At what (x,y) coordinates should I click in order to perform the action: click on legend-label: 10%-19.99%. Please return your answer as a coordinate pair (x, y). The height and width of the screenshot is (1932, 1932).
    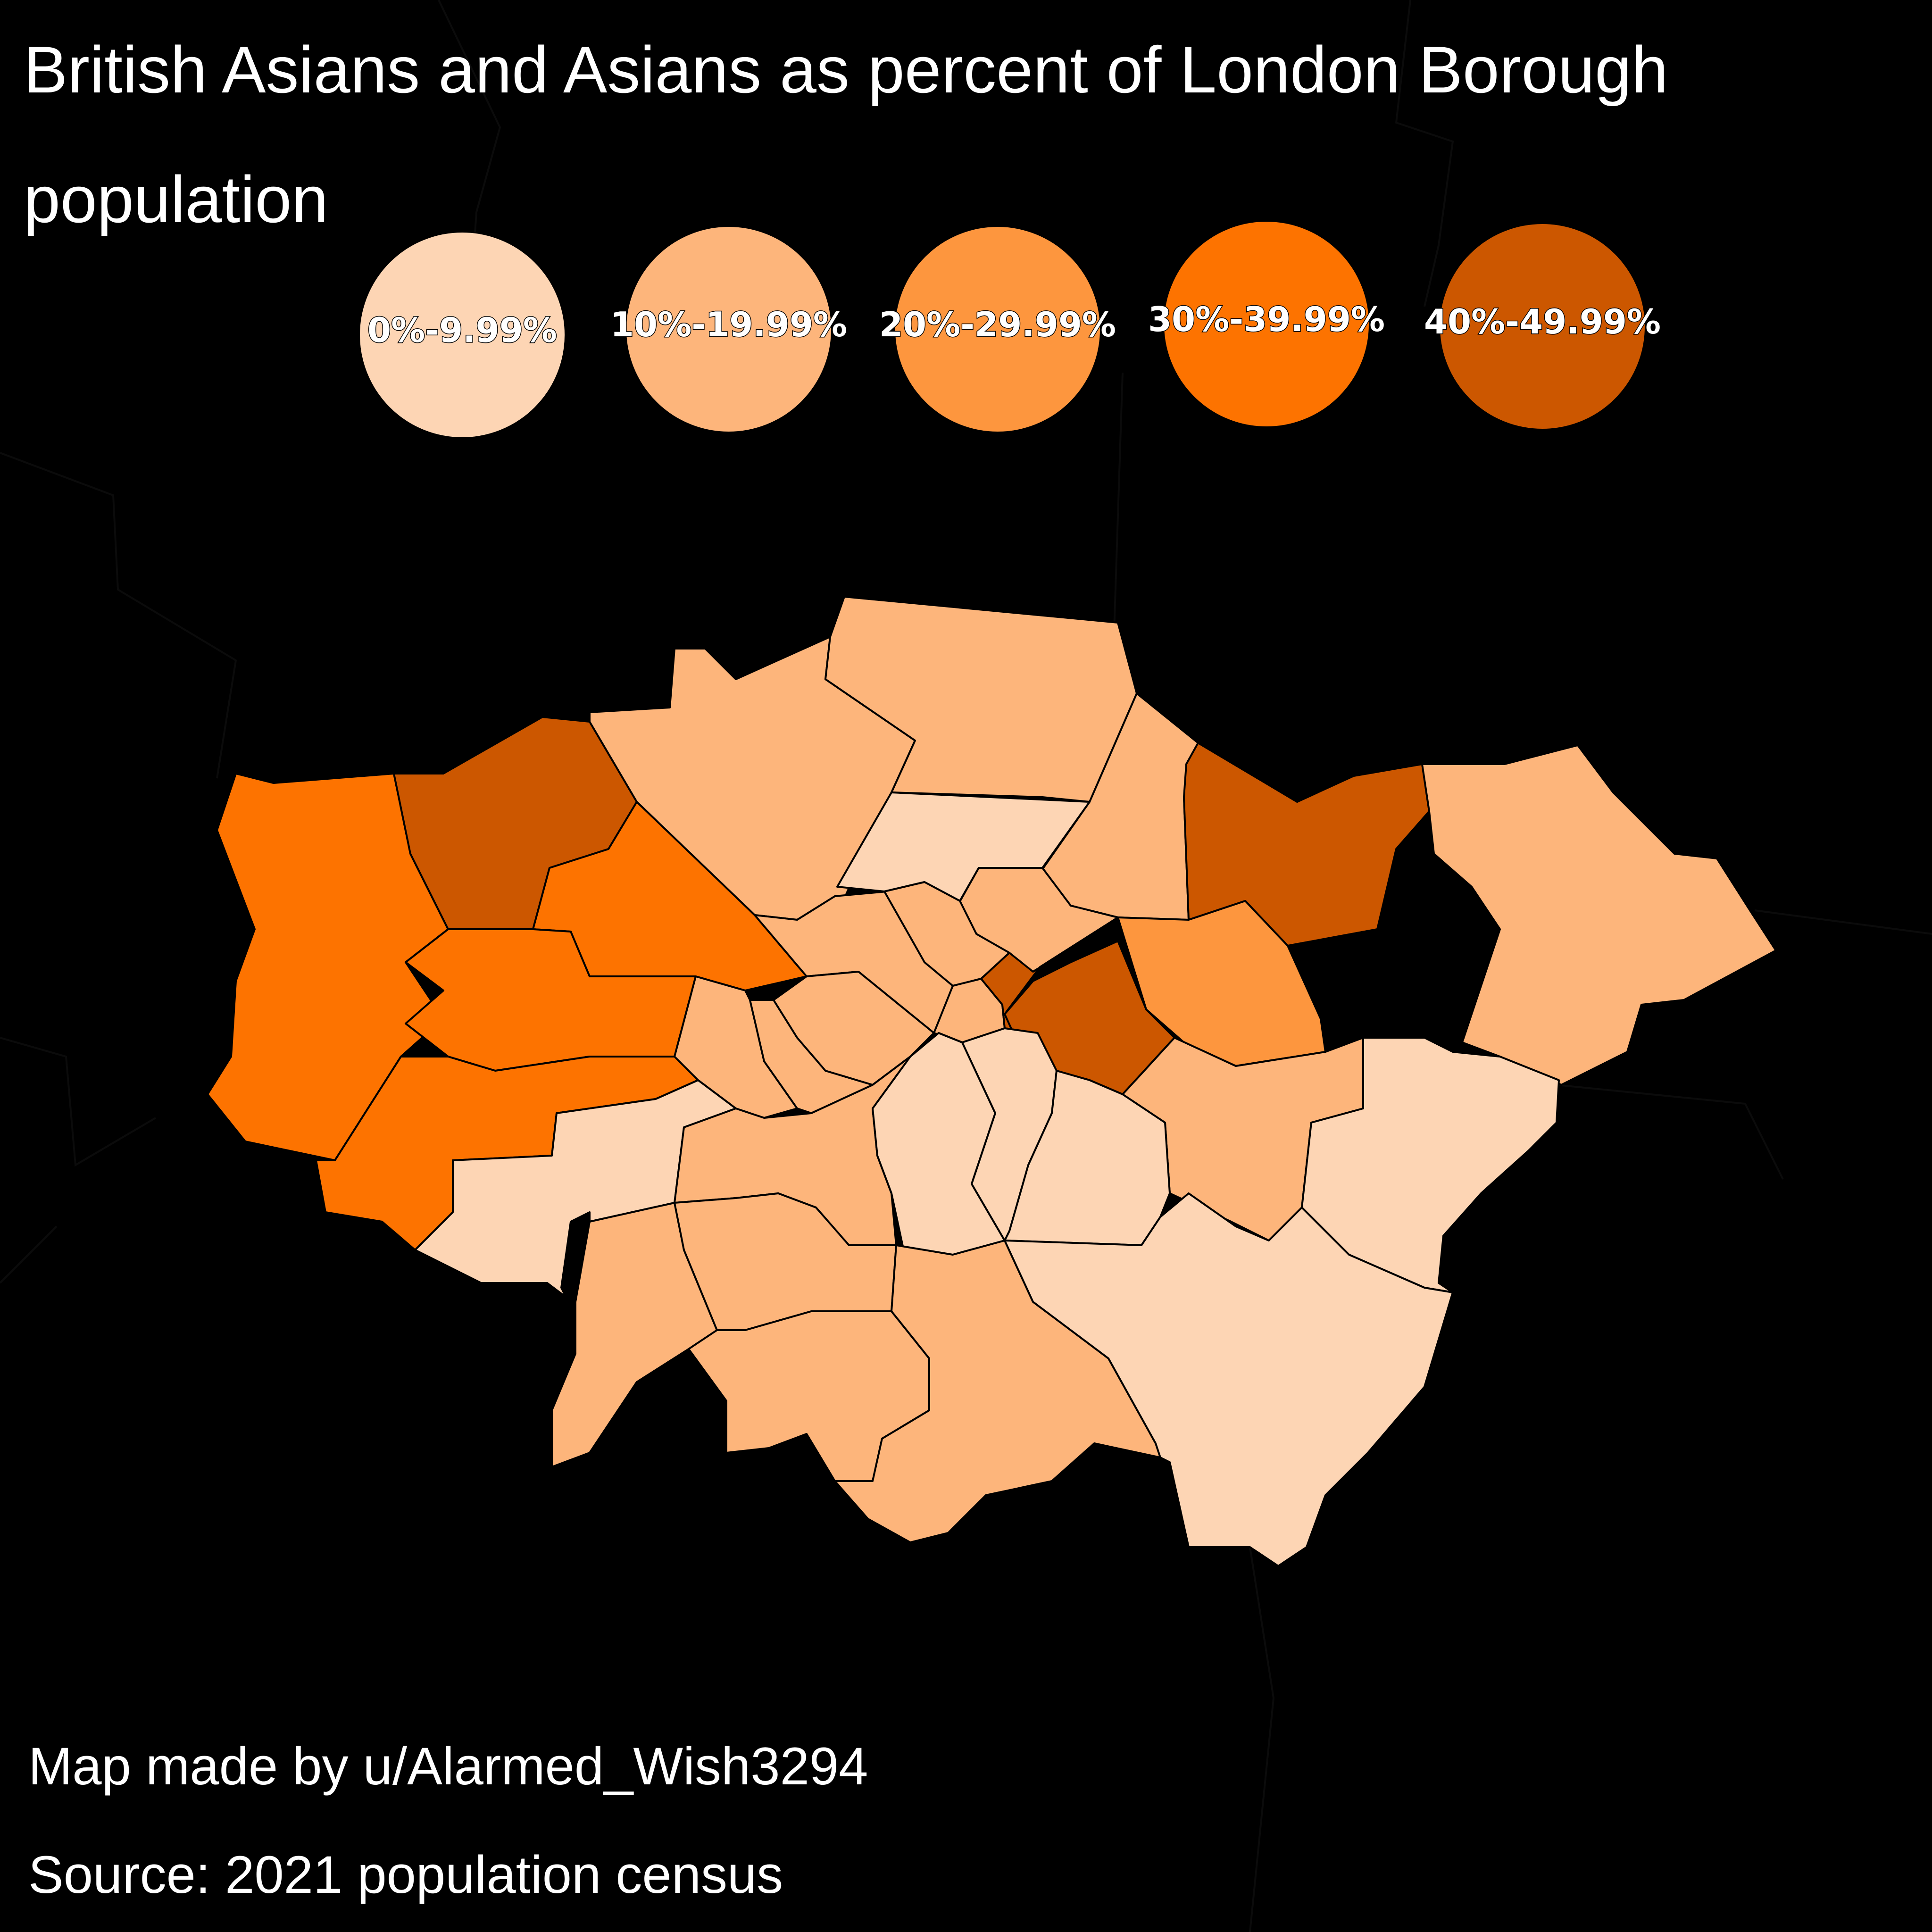
    Looking at the image, I should click on (729, 325).